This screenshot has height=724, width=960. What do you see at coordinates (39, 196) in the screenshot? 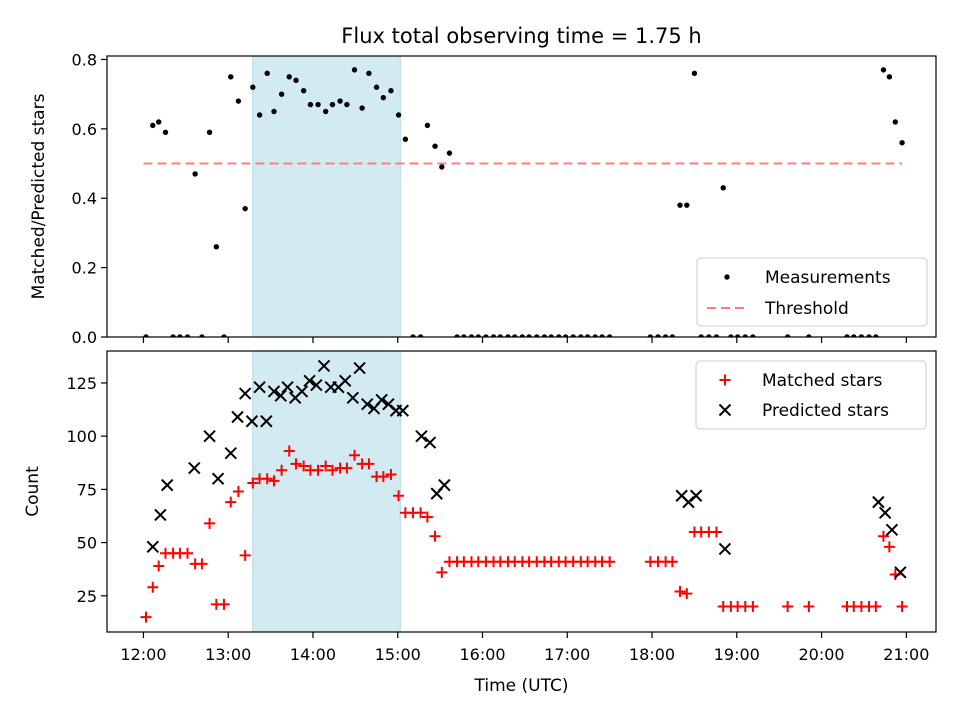
I see `y-axis-label: Matched/Predicted stars` at bounding box center [39, 196].